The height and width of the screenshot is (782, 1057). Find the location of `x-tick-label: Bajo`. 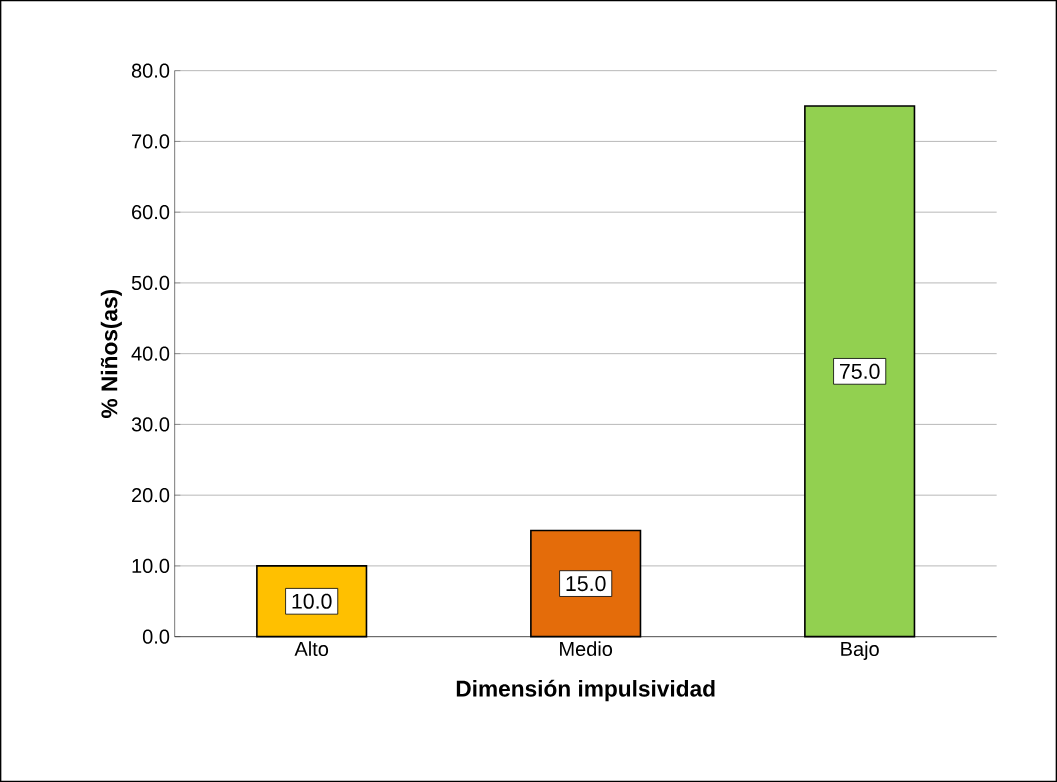

x-tick-label: Bajo is located at coordinates (860, 650).